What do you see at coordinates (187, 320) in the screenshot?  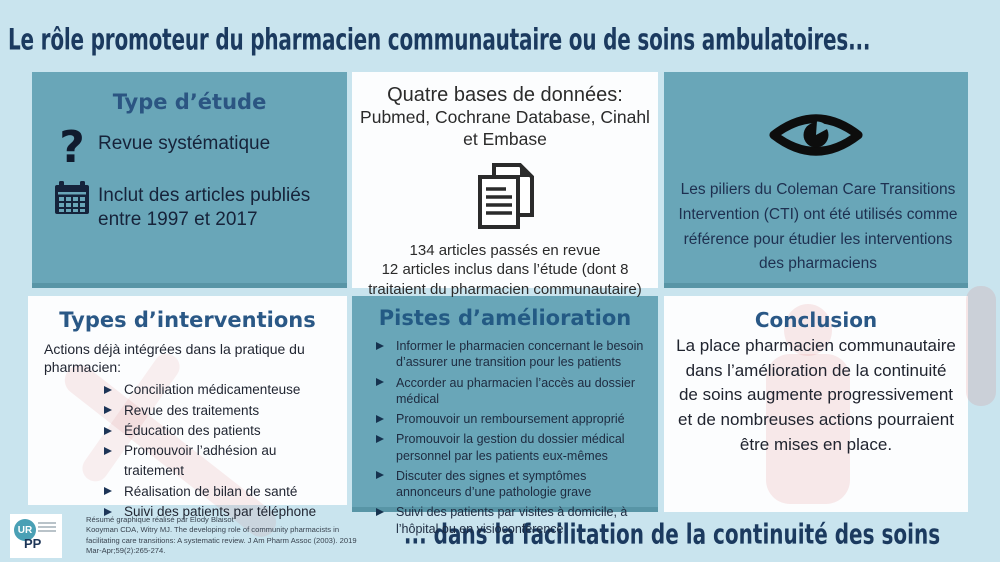 I see `interventions-heading: Types d’interventions` at bounding box center [187, 320].